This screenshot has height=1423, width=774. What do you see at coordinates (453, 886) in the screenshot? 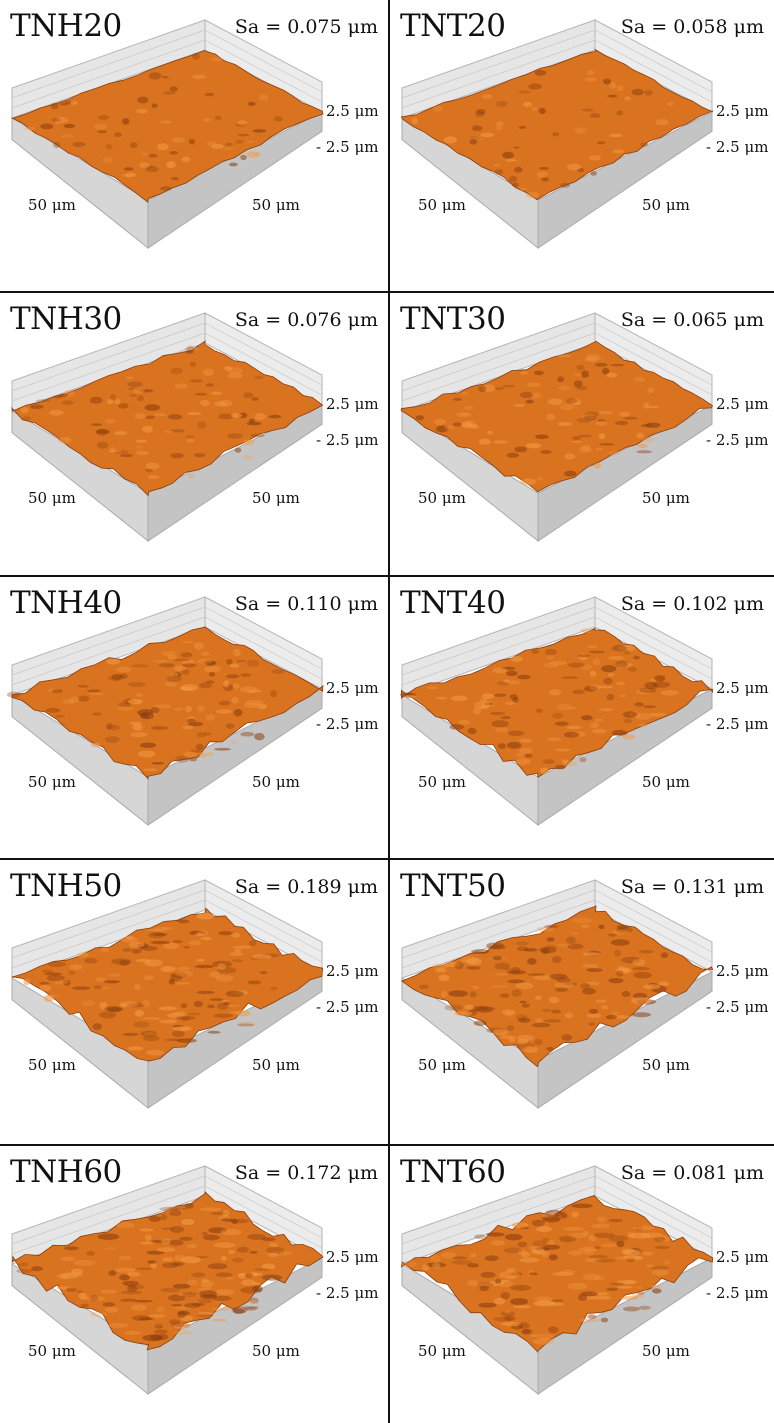
I see `sample-name: TNT50` at bounding box center [453, 886].